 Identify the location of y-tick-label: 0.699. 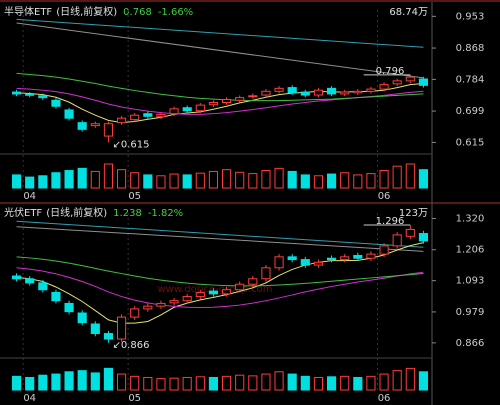
(470, 111).